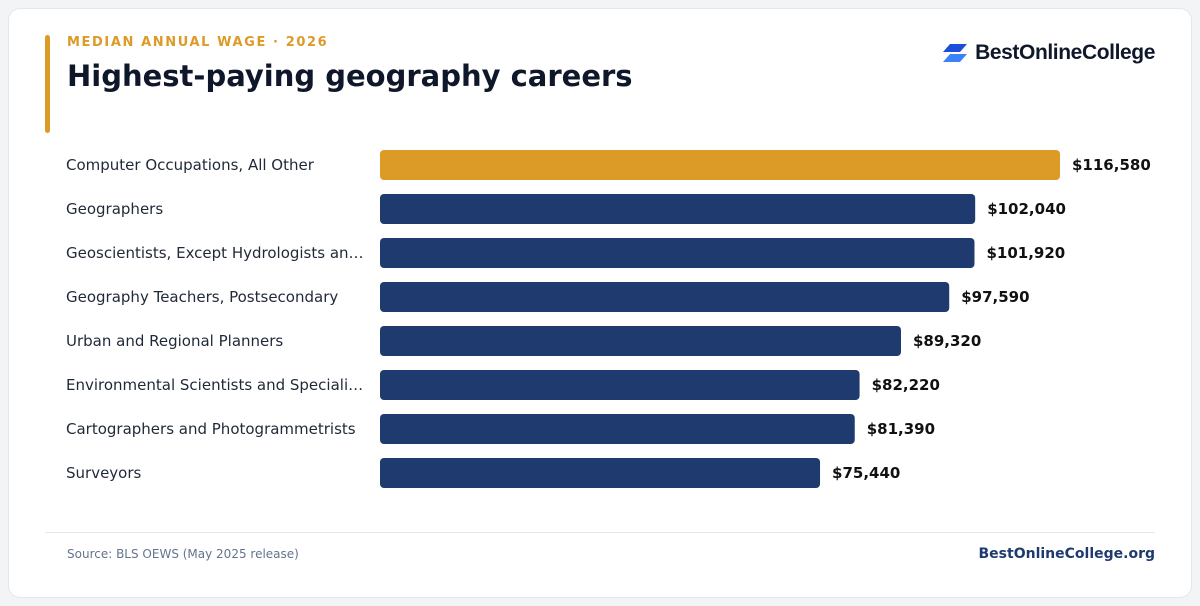 The image size is (1200, 606). What do you see at coordinates (901, 429) in the screenshot?
I see `value-label: $81,390` at bounding box center [901, 429].